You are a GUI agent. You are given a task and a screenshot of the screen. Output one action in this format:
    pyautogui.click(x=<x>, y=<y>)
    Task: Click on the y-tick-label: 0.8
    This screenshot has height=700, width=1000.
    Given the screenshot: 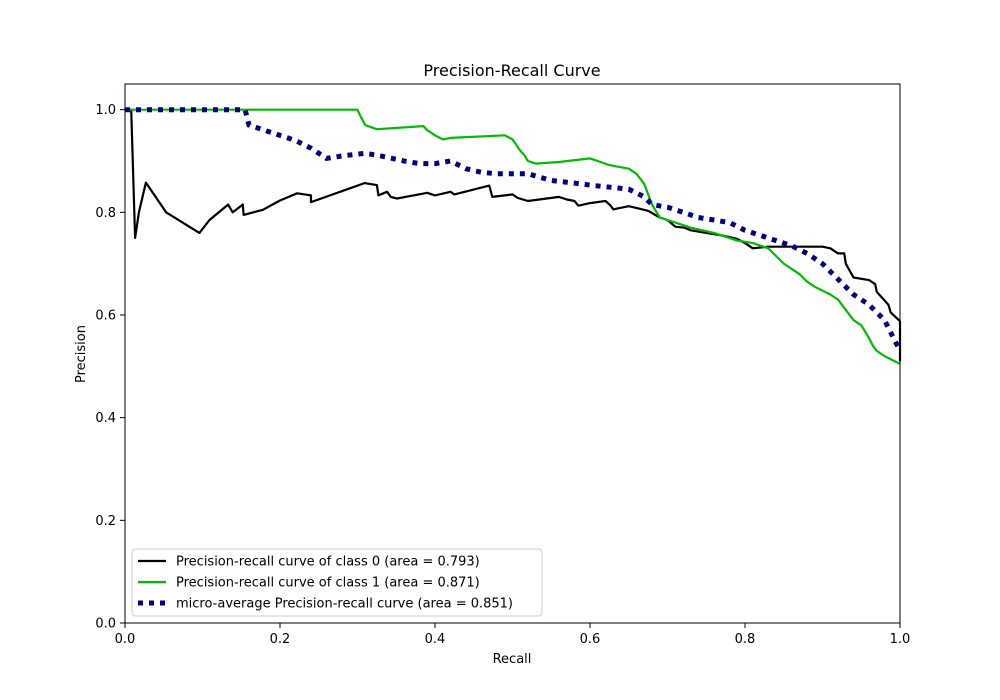 What is the action you would take?
    pyautogui.click(x=105, y=213)
    